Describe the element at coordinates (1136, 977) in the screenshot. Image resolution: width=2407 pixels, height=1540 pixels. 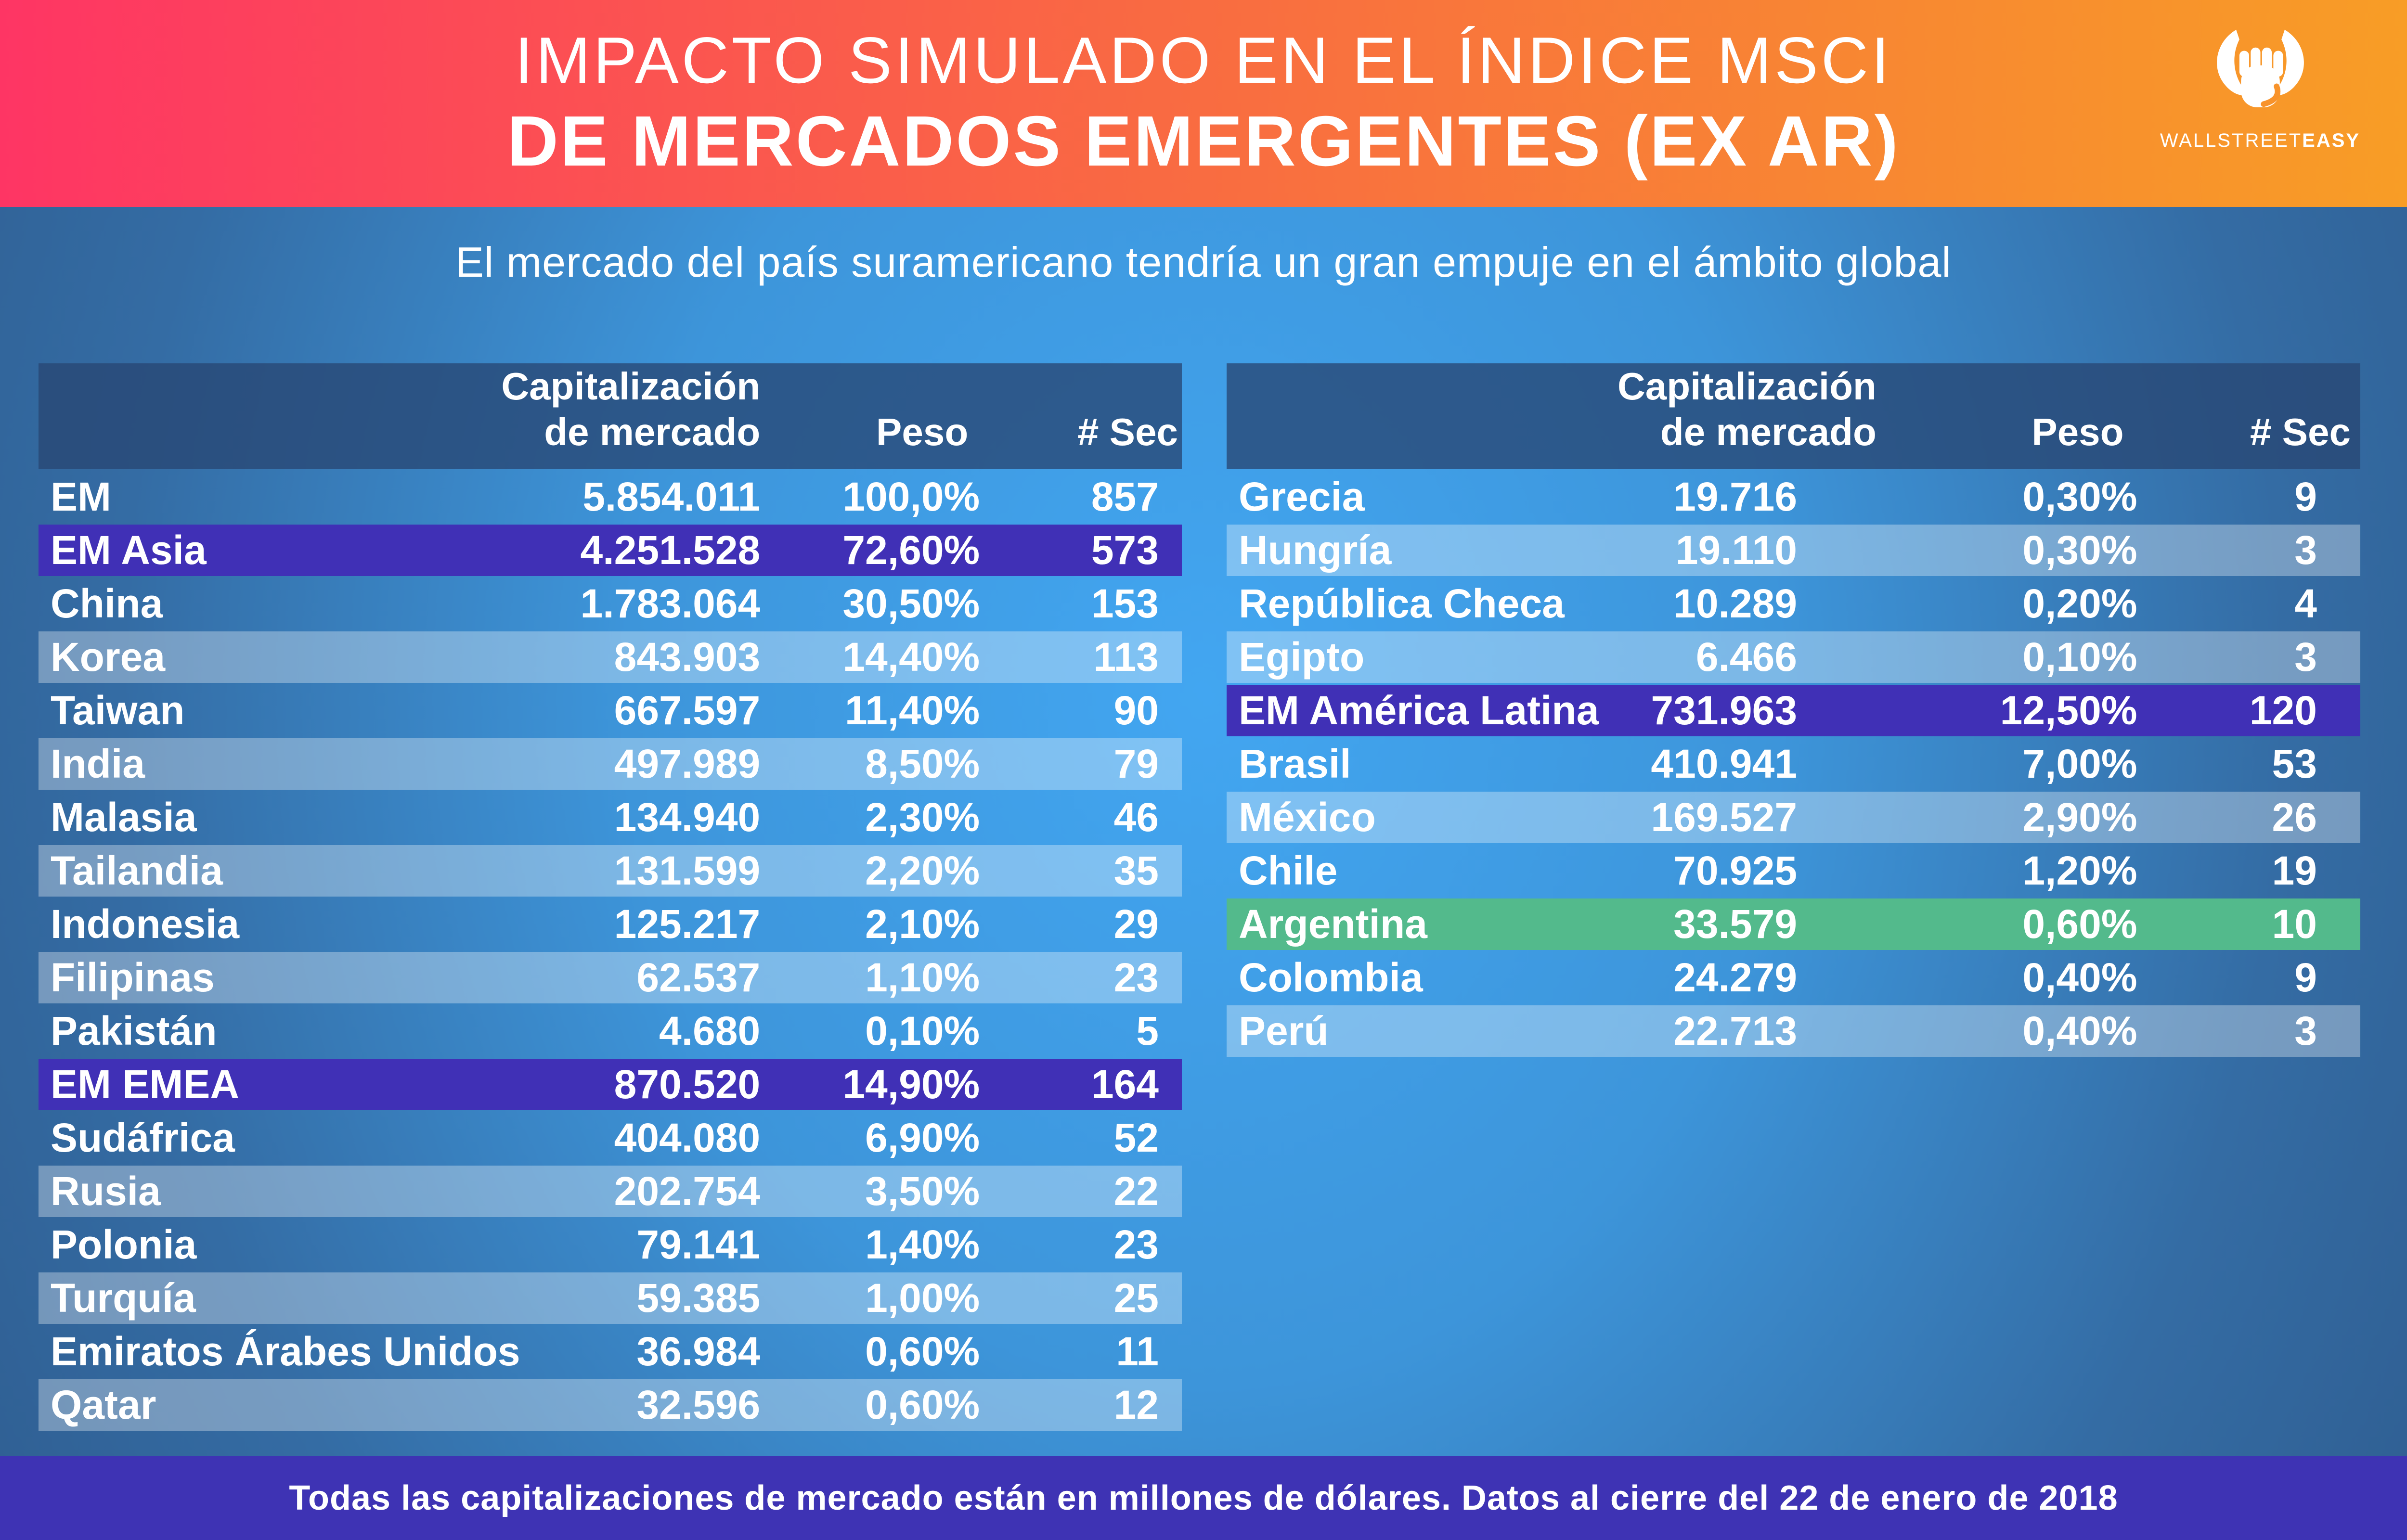
I see `cell-sec: 23` at that location.